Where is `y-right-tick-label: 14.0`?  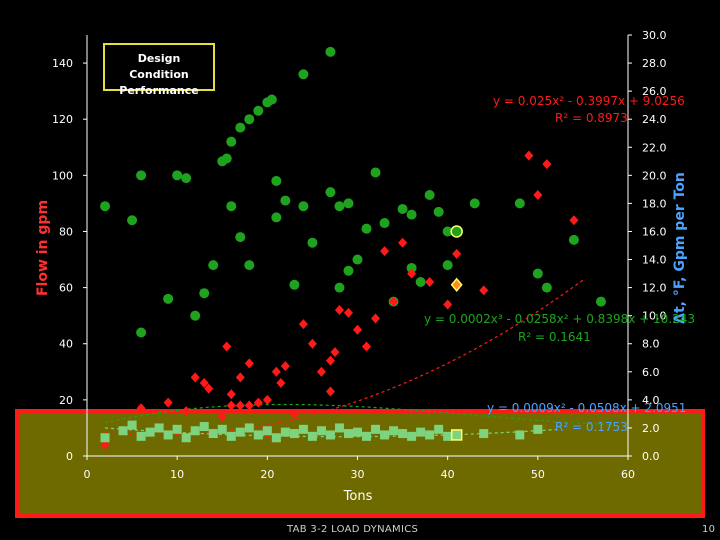 y-right-tick-label: 14.0 is located at coordinates (654, 260).